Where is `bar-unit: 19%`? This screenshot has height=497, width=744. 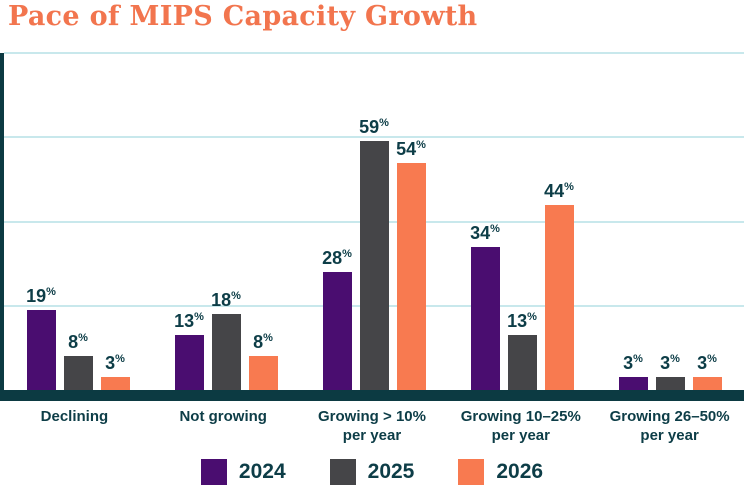 bar-unit: 19% is located at coordinates (41, 338).